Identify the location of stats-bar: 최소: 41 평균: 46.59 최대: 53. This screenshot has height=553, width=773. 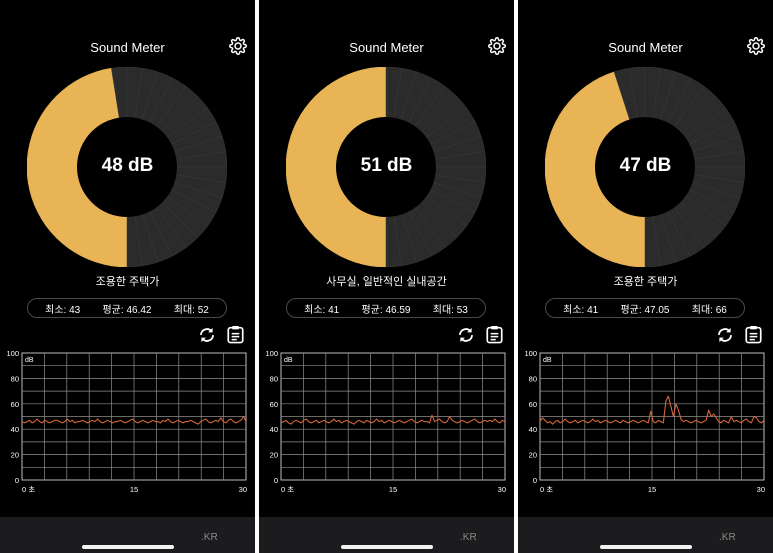
(386, 308).